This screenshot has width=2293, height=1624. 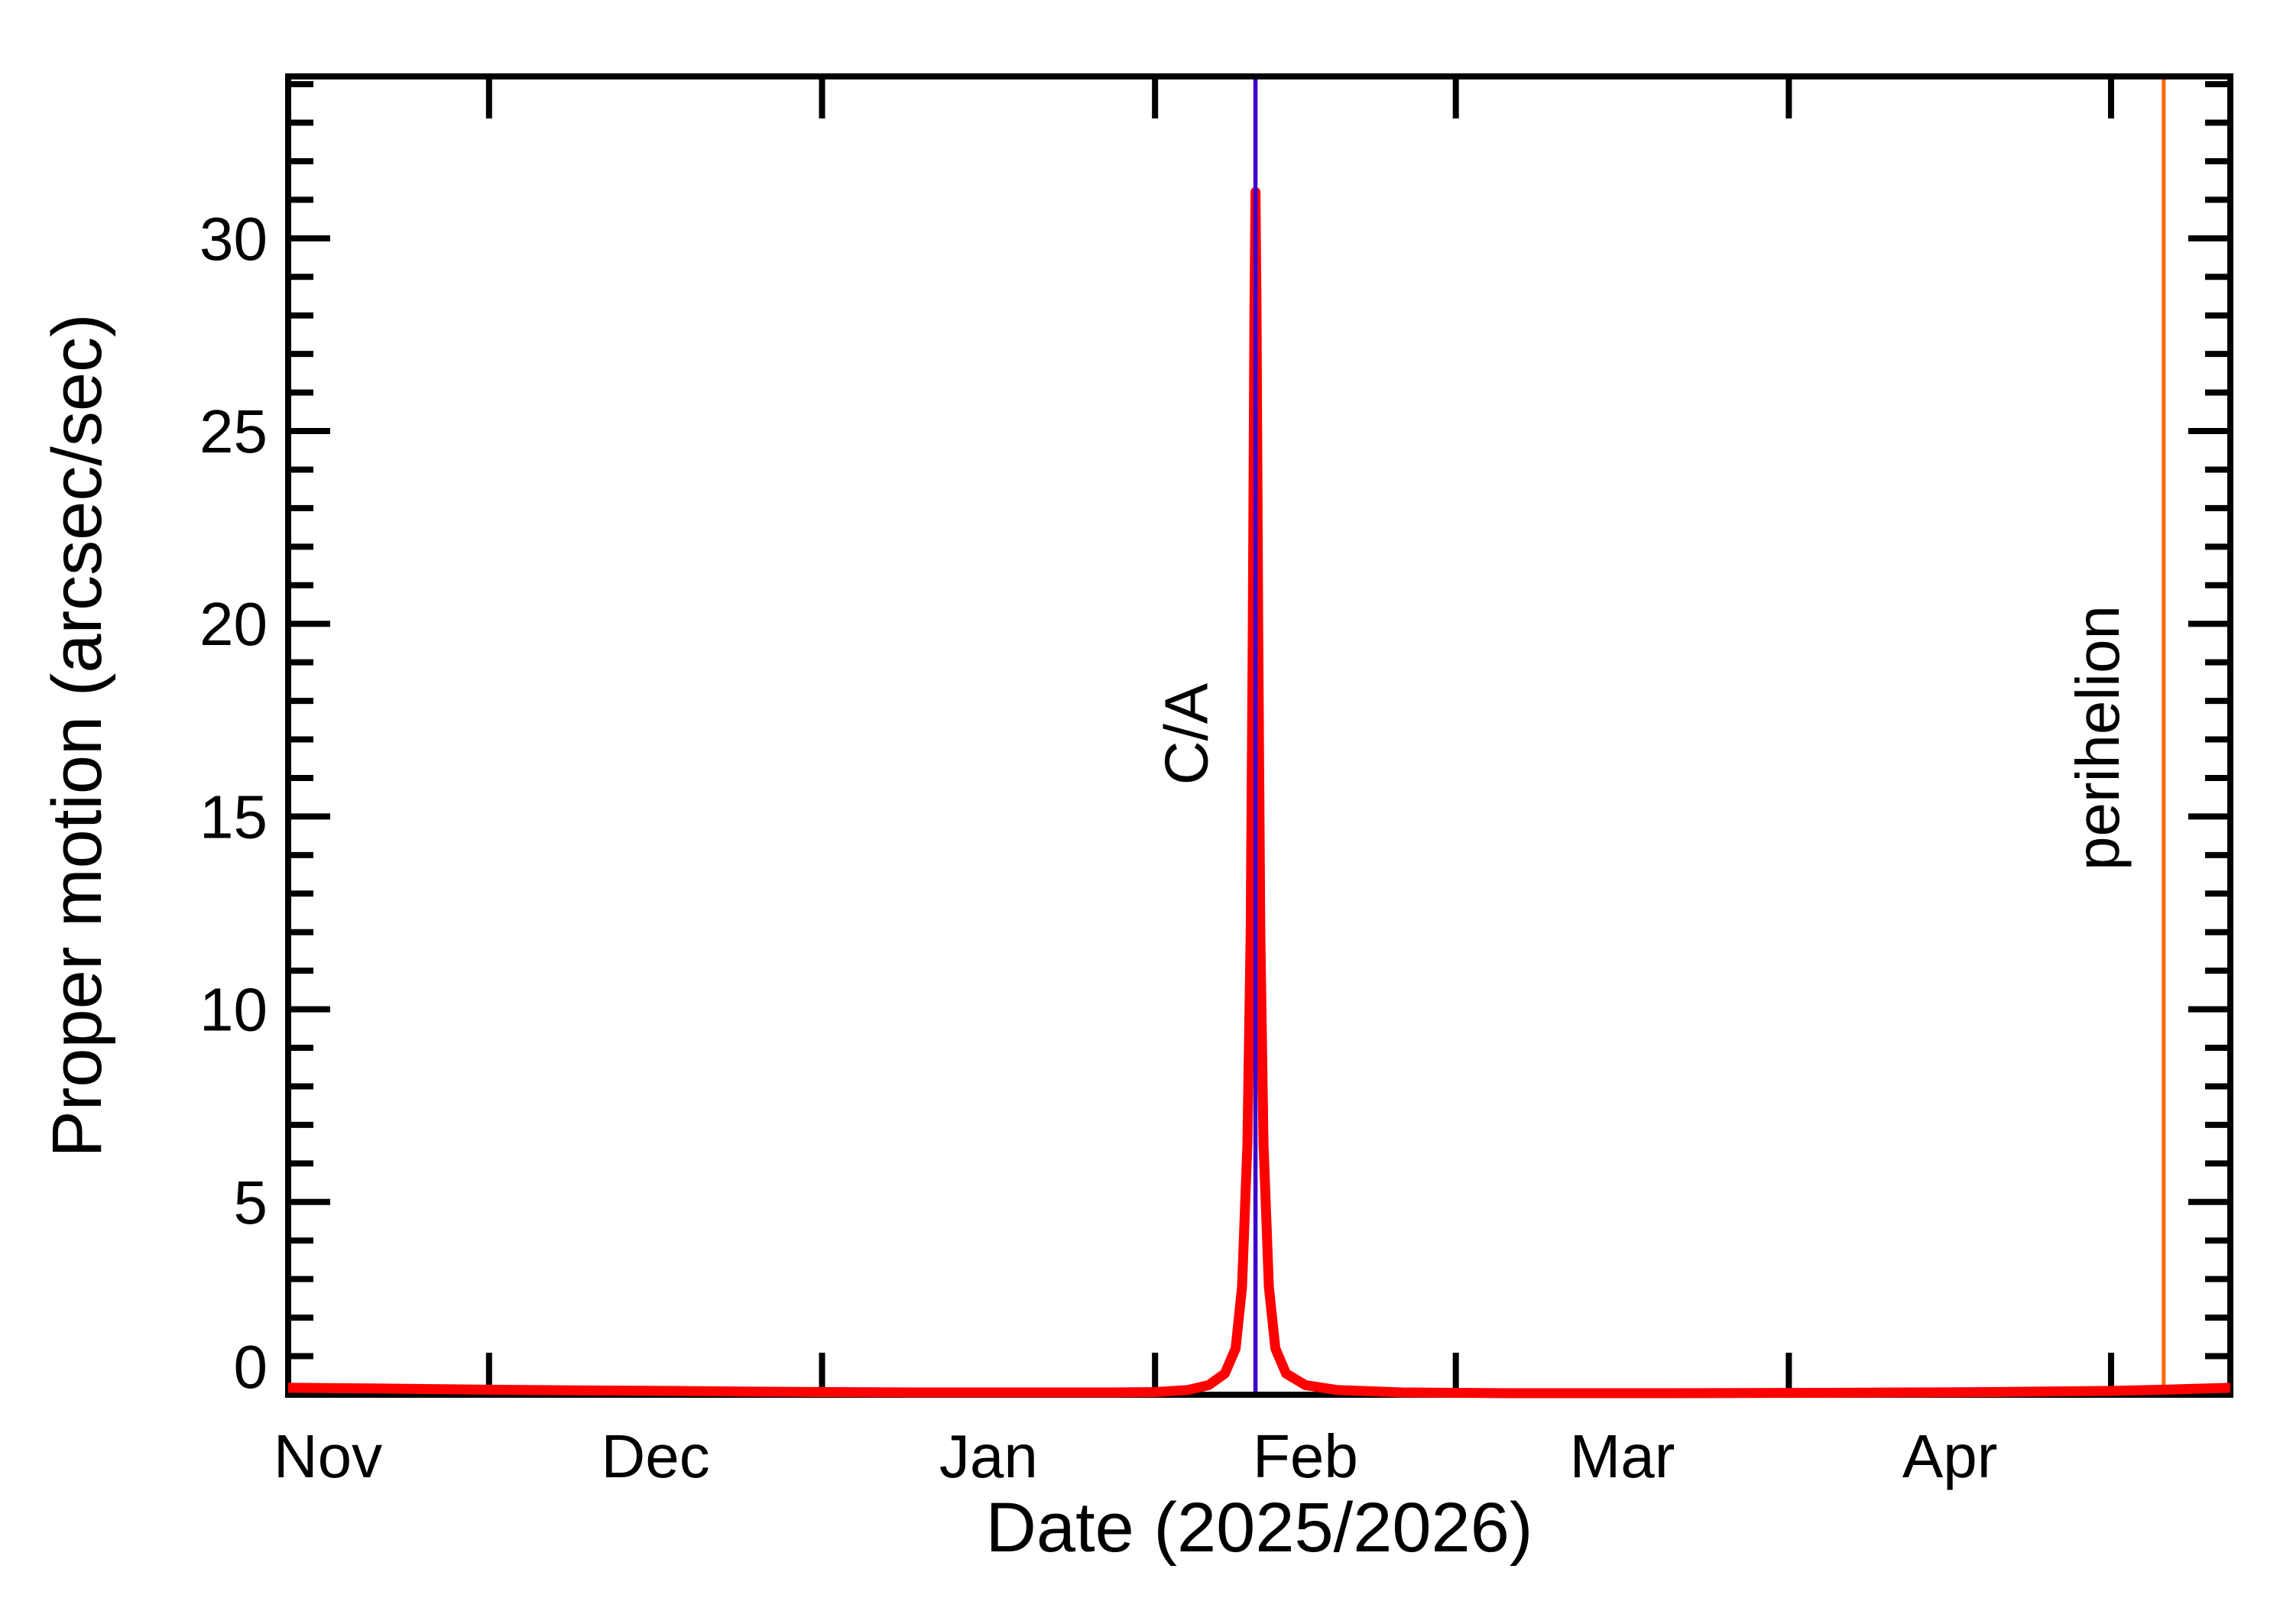 I want to click on y-axis-label: Proper motion (arcsec/sec), so click(x=77, y=735).